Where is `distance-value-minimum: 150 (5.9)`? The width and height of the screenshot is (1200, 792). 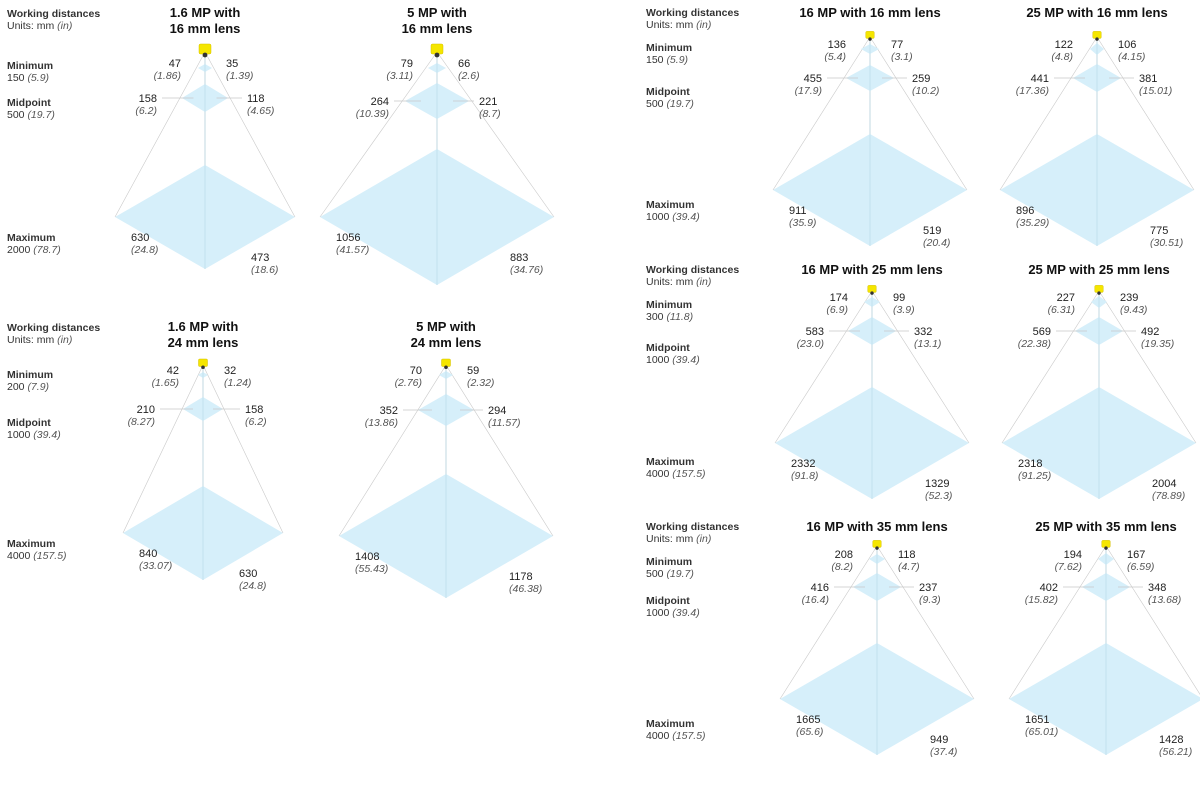 distance-value-minimum: 150 (5.9) is located at coordinates (667, 60).